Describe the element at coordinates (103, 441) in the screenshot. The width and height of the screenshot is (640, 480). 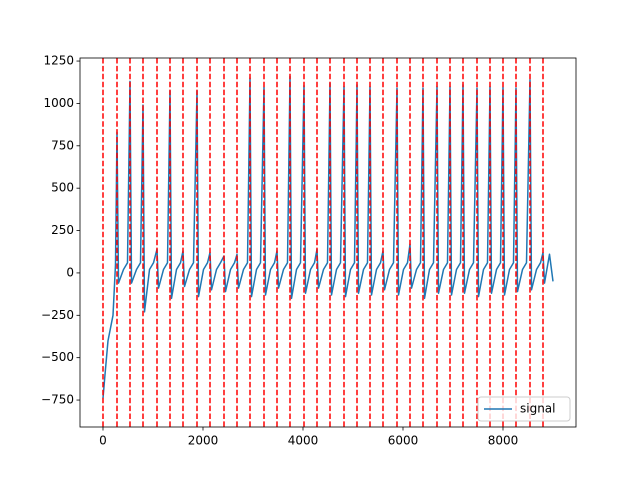
I see `x-tick-label: 0` at that location.